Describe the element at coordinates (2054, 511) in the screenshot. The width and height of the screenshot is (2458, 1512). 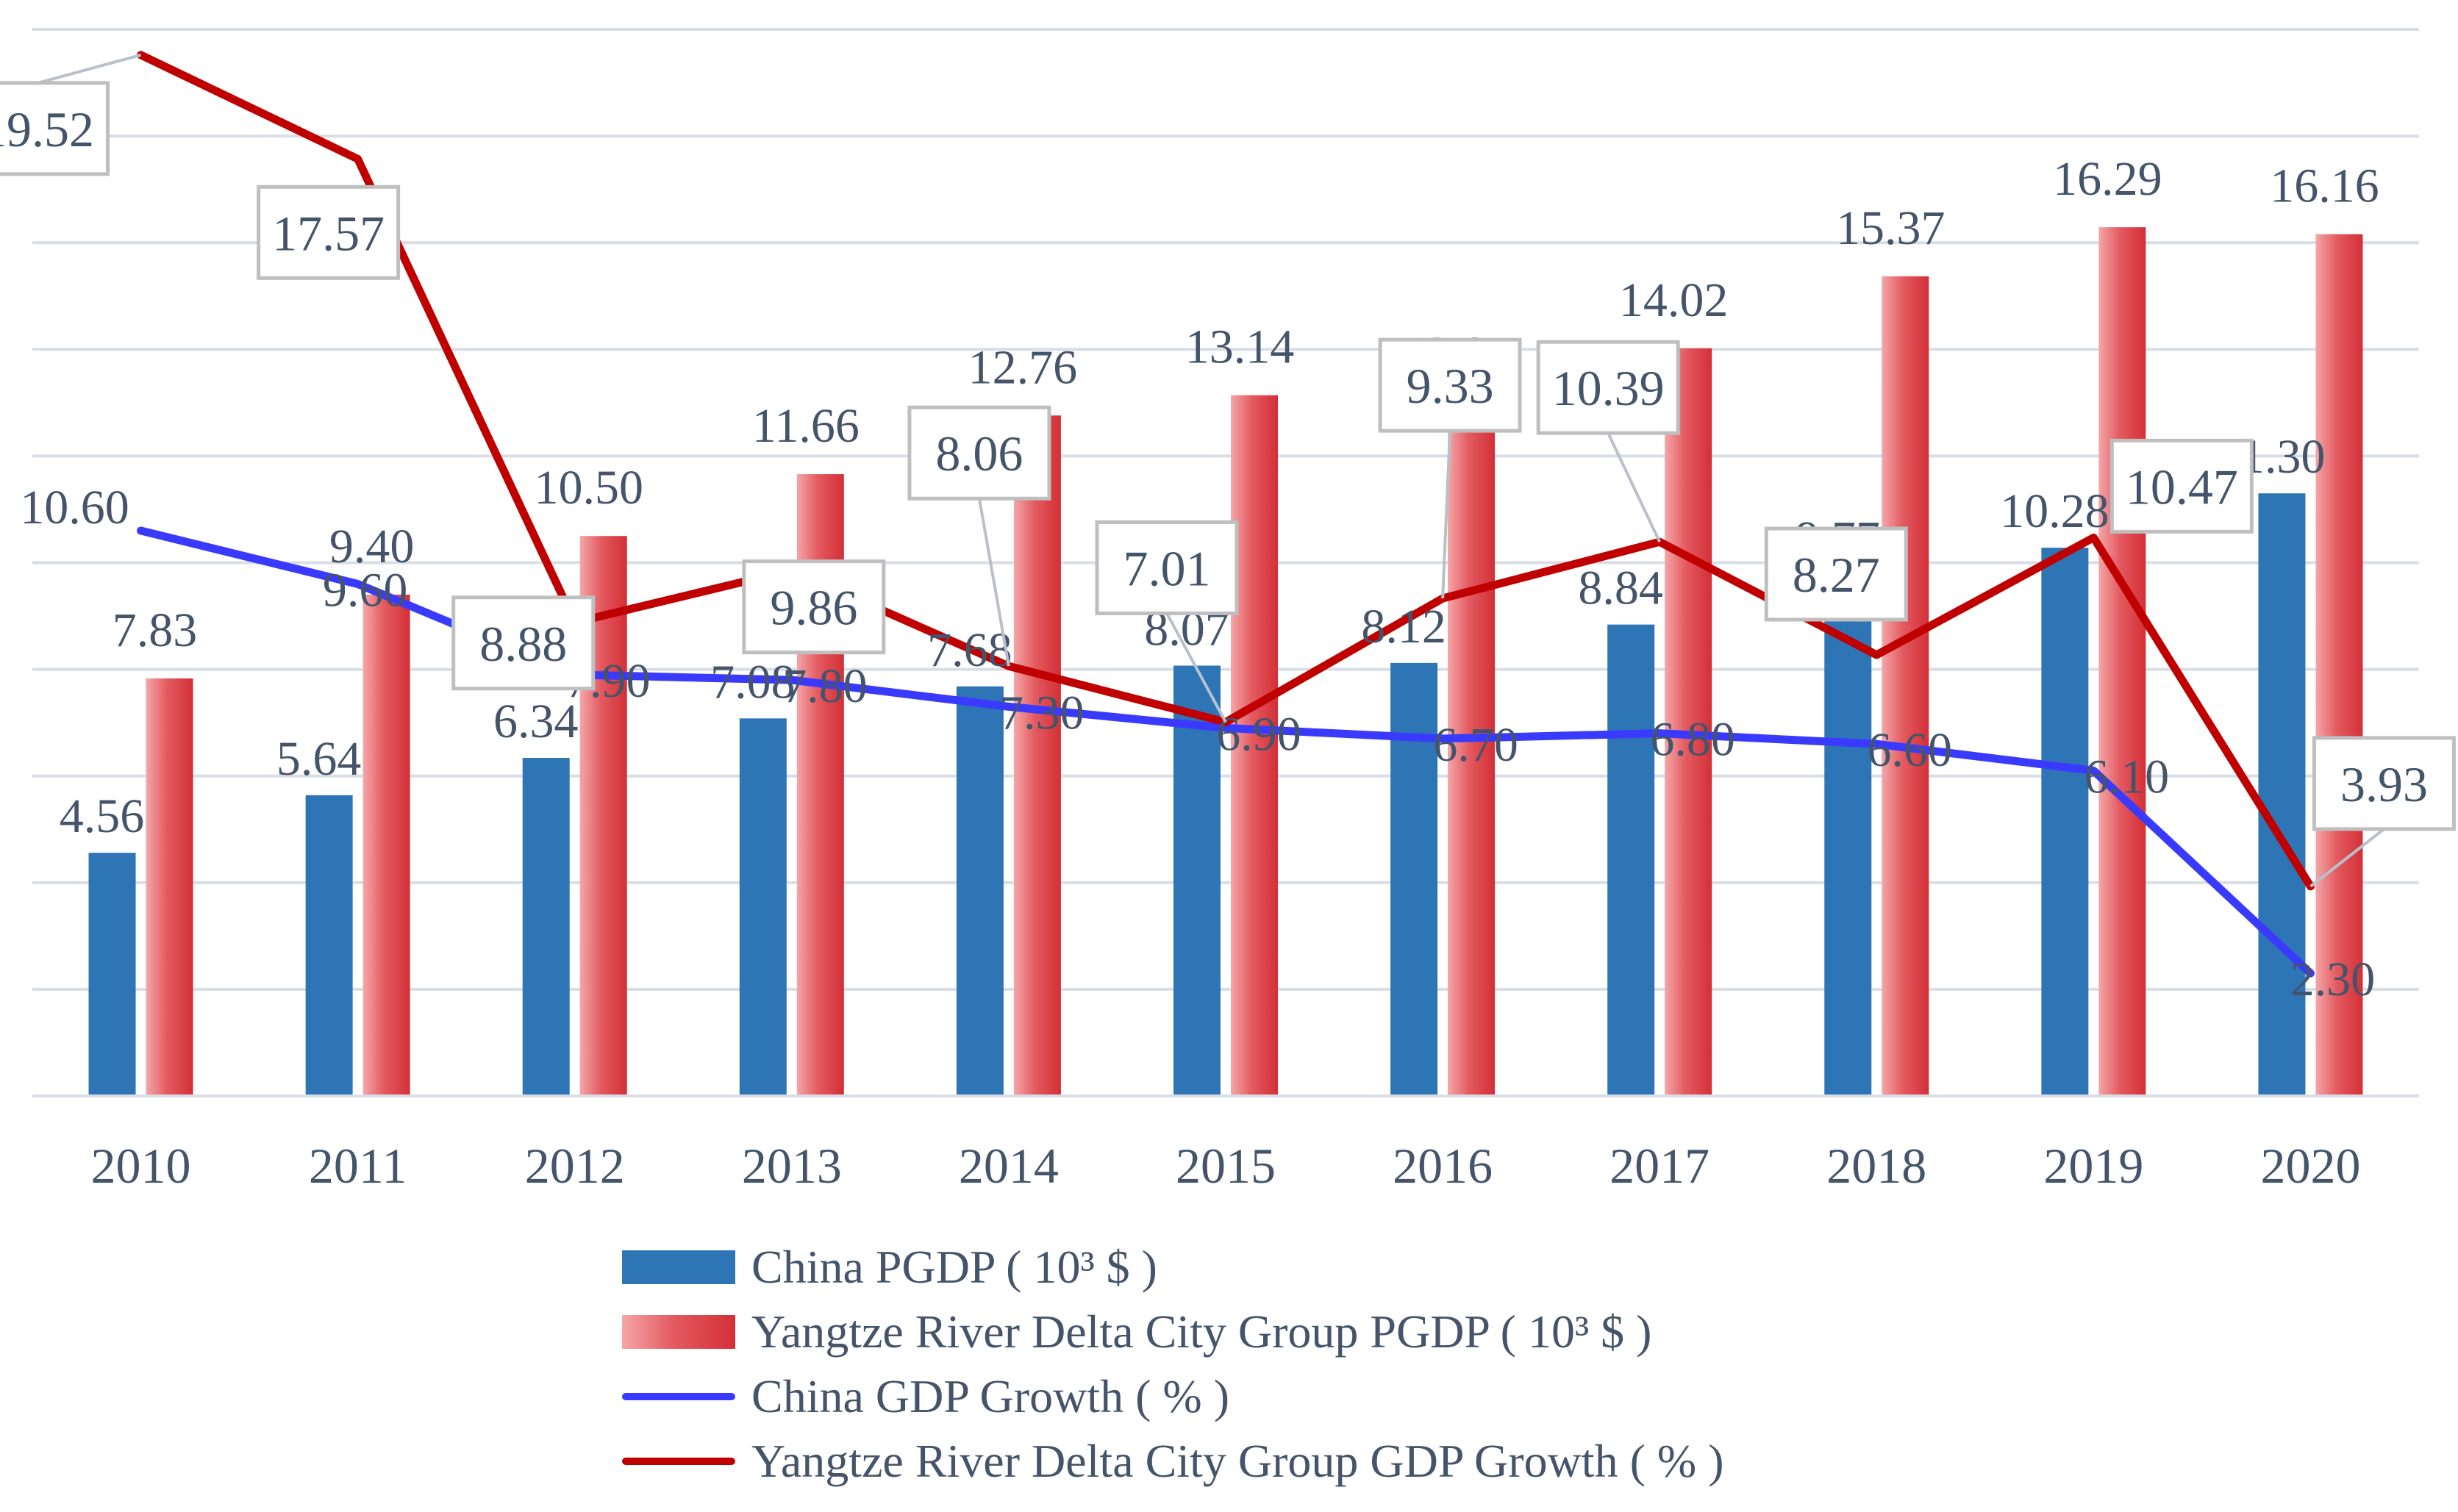
I see `label-china-pgdp: 10.28` at that location.